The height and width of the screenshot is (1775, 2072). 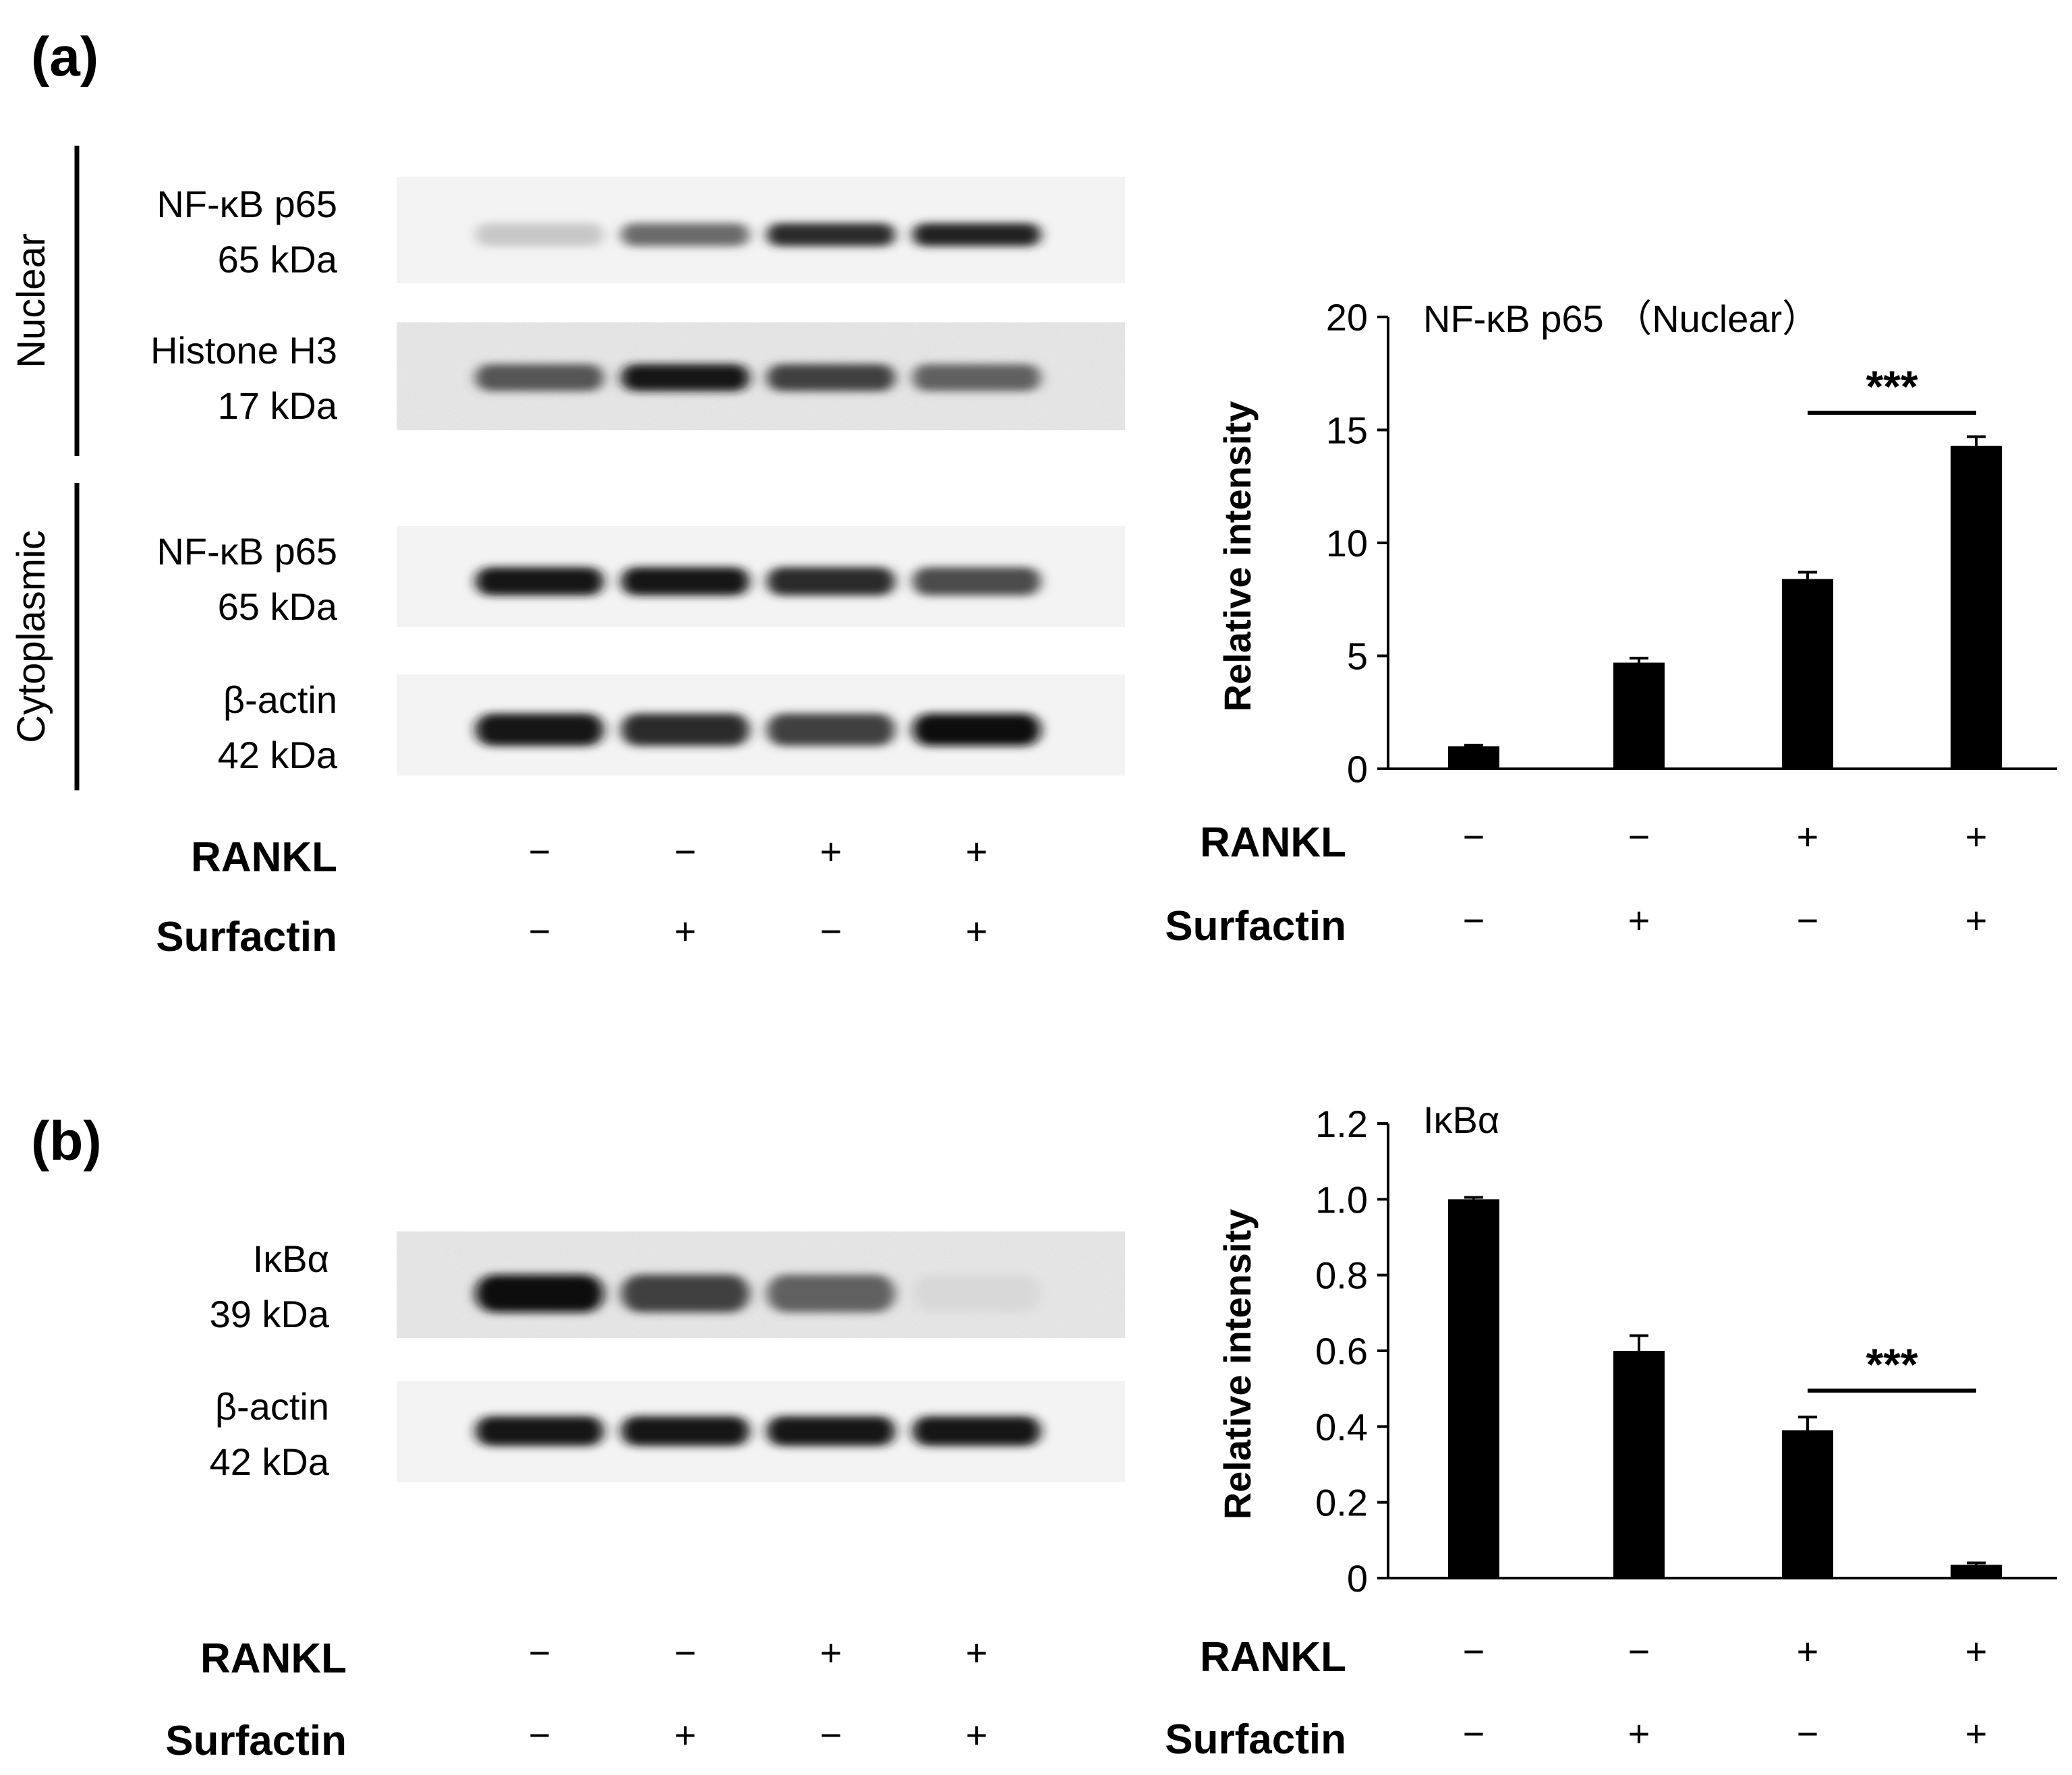 I want to click on y-tick-label: 5, so click(x=1357, y=656).